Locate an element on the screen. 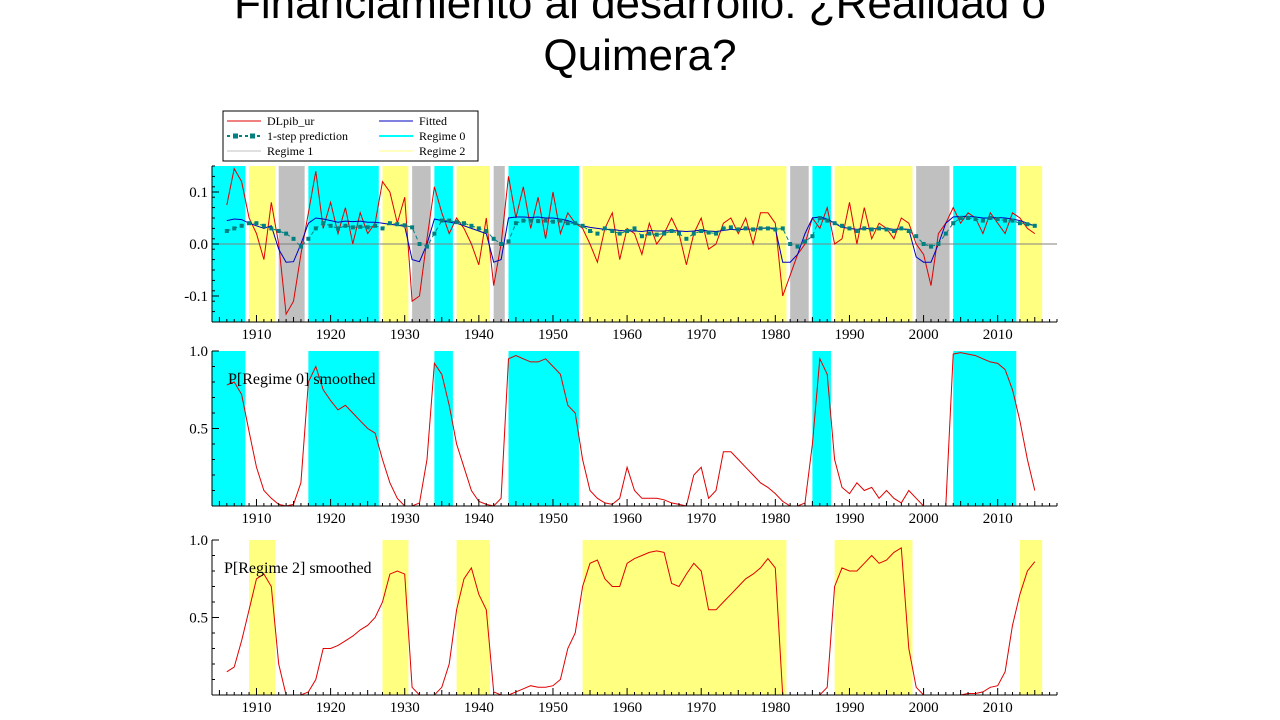 This screenshot has width=1280, height=720. legend-label: 1-step prediction is located at coordinates (307, 136).